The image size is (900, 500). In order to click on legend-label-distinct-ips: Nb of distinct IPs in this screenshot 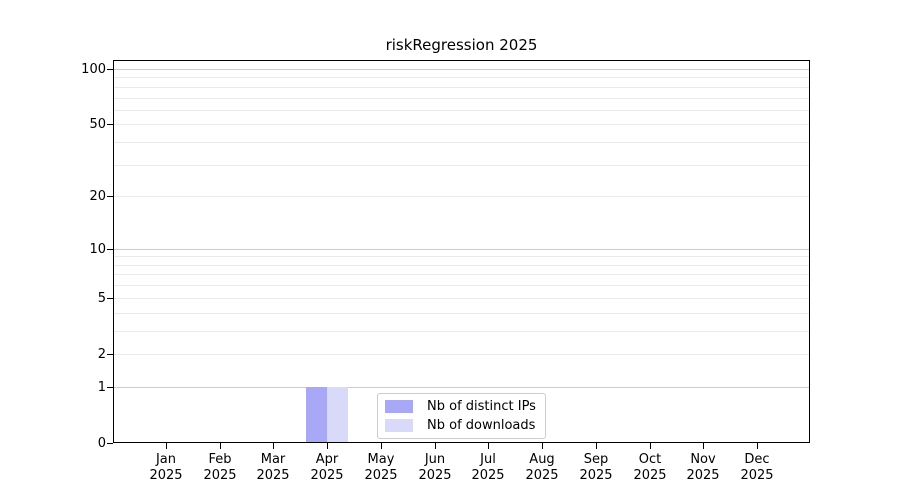, I will do `click(481, 406)`.